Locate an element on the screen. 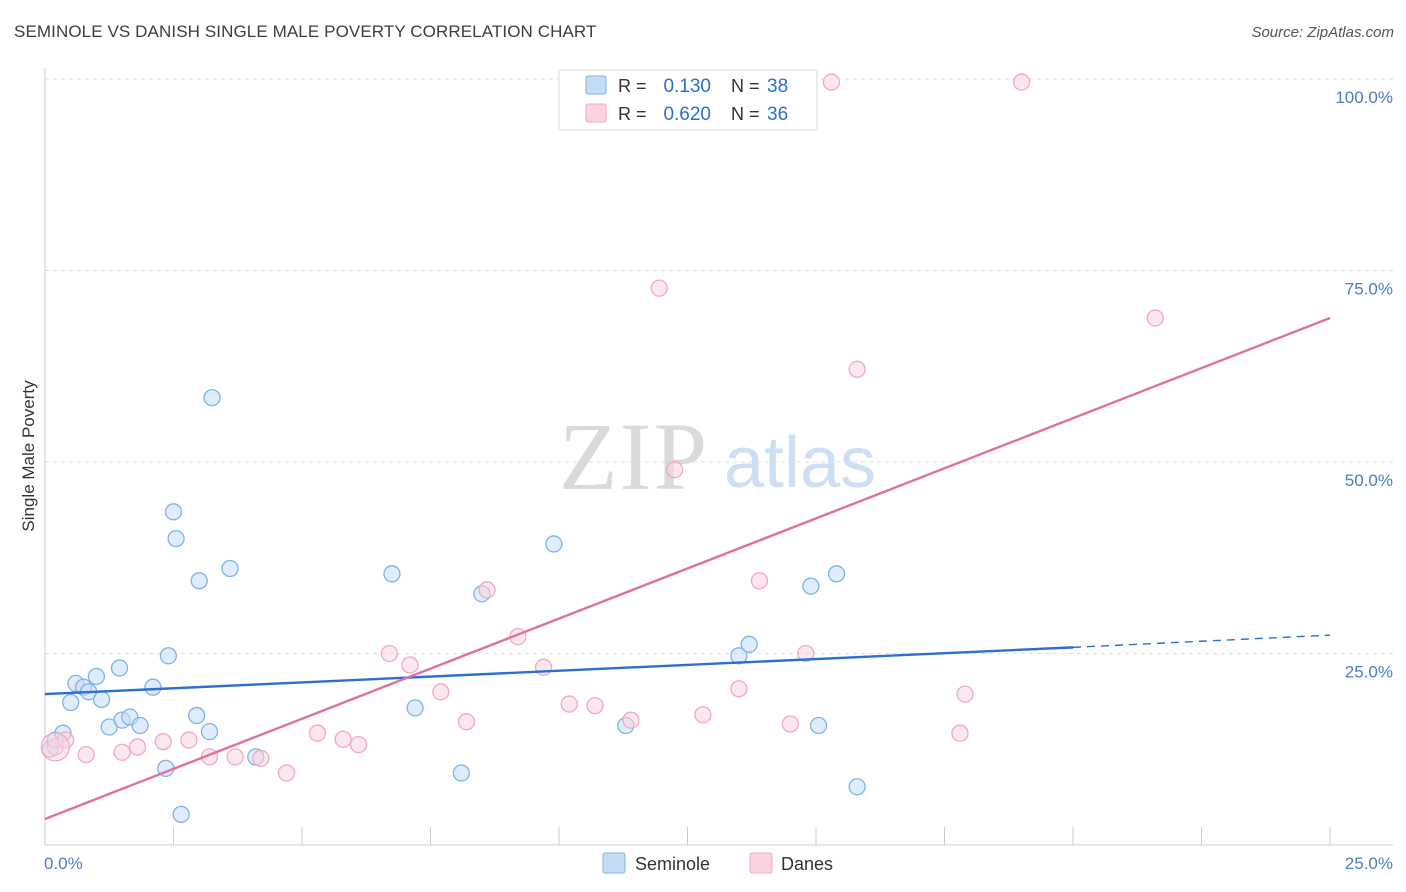 This screenshot has width=1406, height=892. legend-swatch-seminole is located at coordinates (596, 85).